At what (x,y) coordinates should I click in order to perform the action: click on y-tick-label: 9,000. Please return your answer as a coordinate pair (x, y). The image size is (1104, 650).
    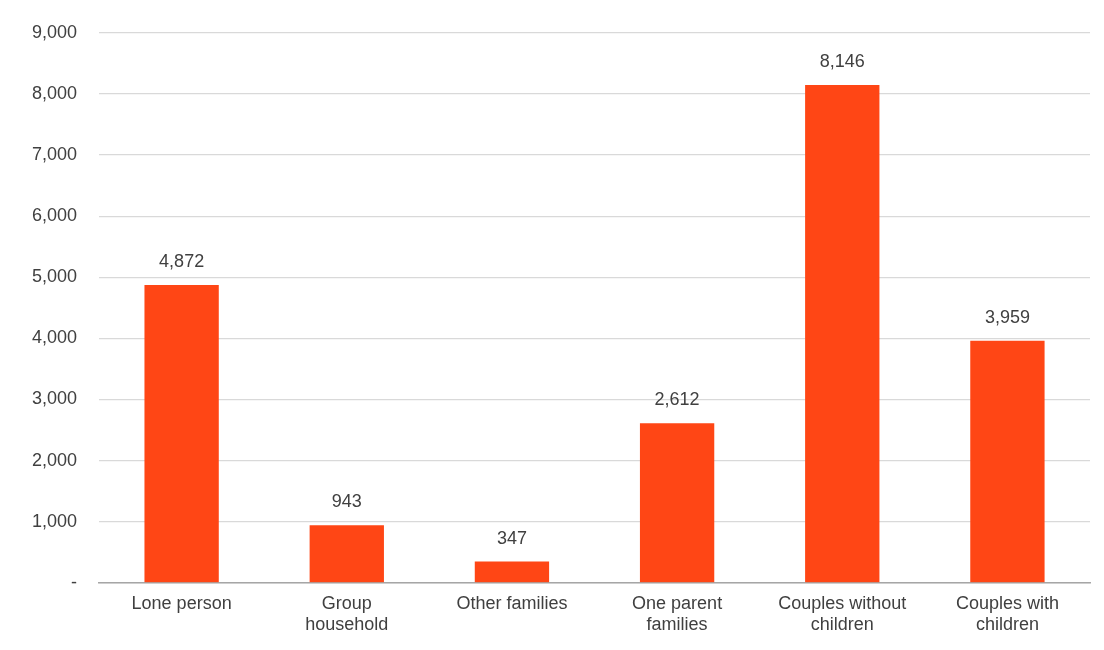
    Looking at the image, I should click on (55, 31).